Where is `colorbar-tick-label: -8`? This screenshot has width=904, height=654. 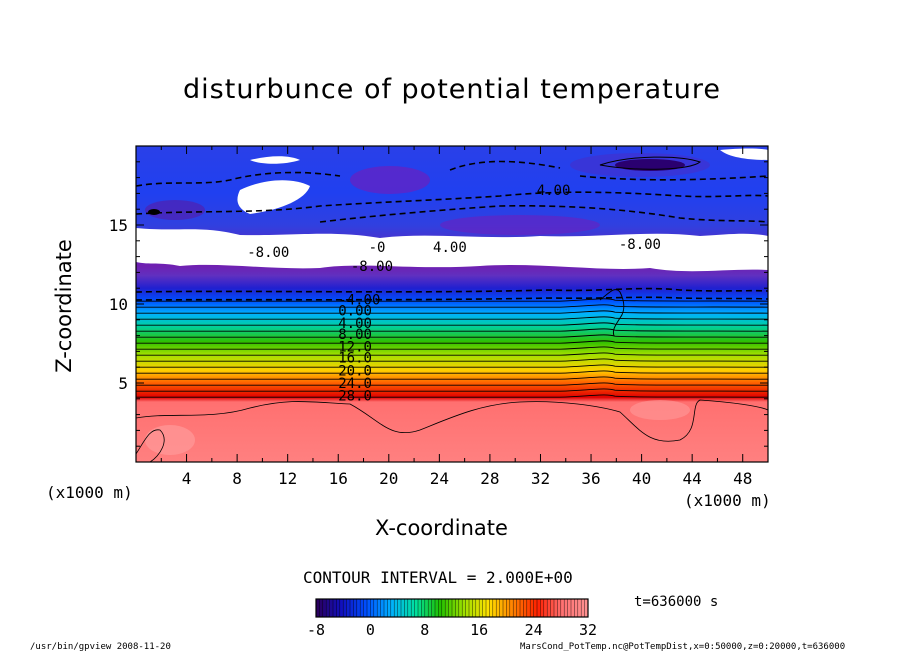 colorbar-tick-label: -8 is located at coordinates (316, 630).